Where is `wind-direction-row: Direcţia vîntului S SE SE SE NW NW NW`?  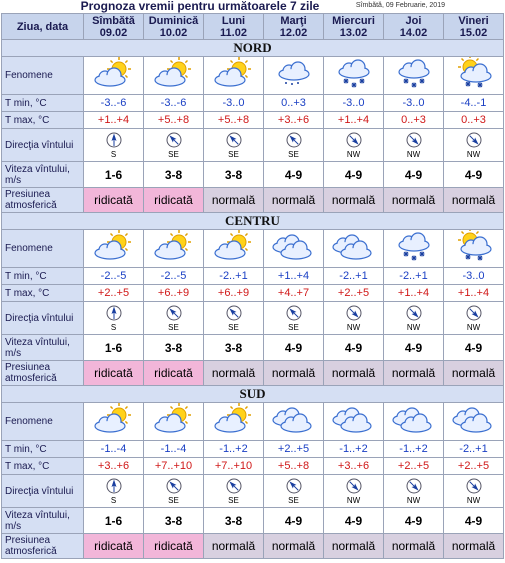
wind-direction-row: Direcţia vîntului S SE SE SE NW NW NW is located at coordinates (252, 491).